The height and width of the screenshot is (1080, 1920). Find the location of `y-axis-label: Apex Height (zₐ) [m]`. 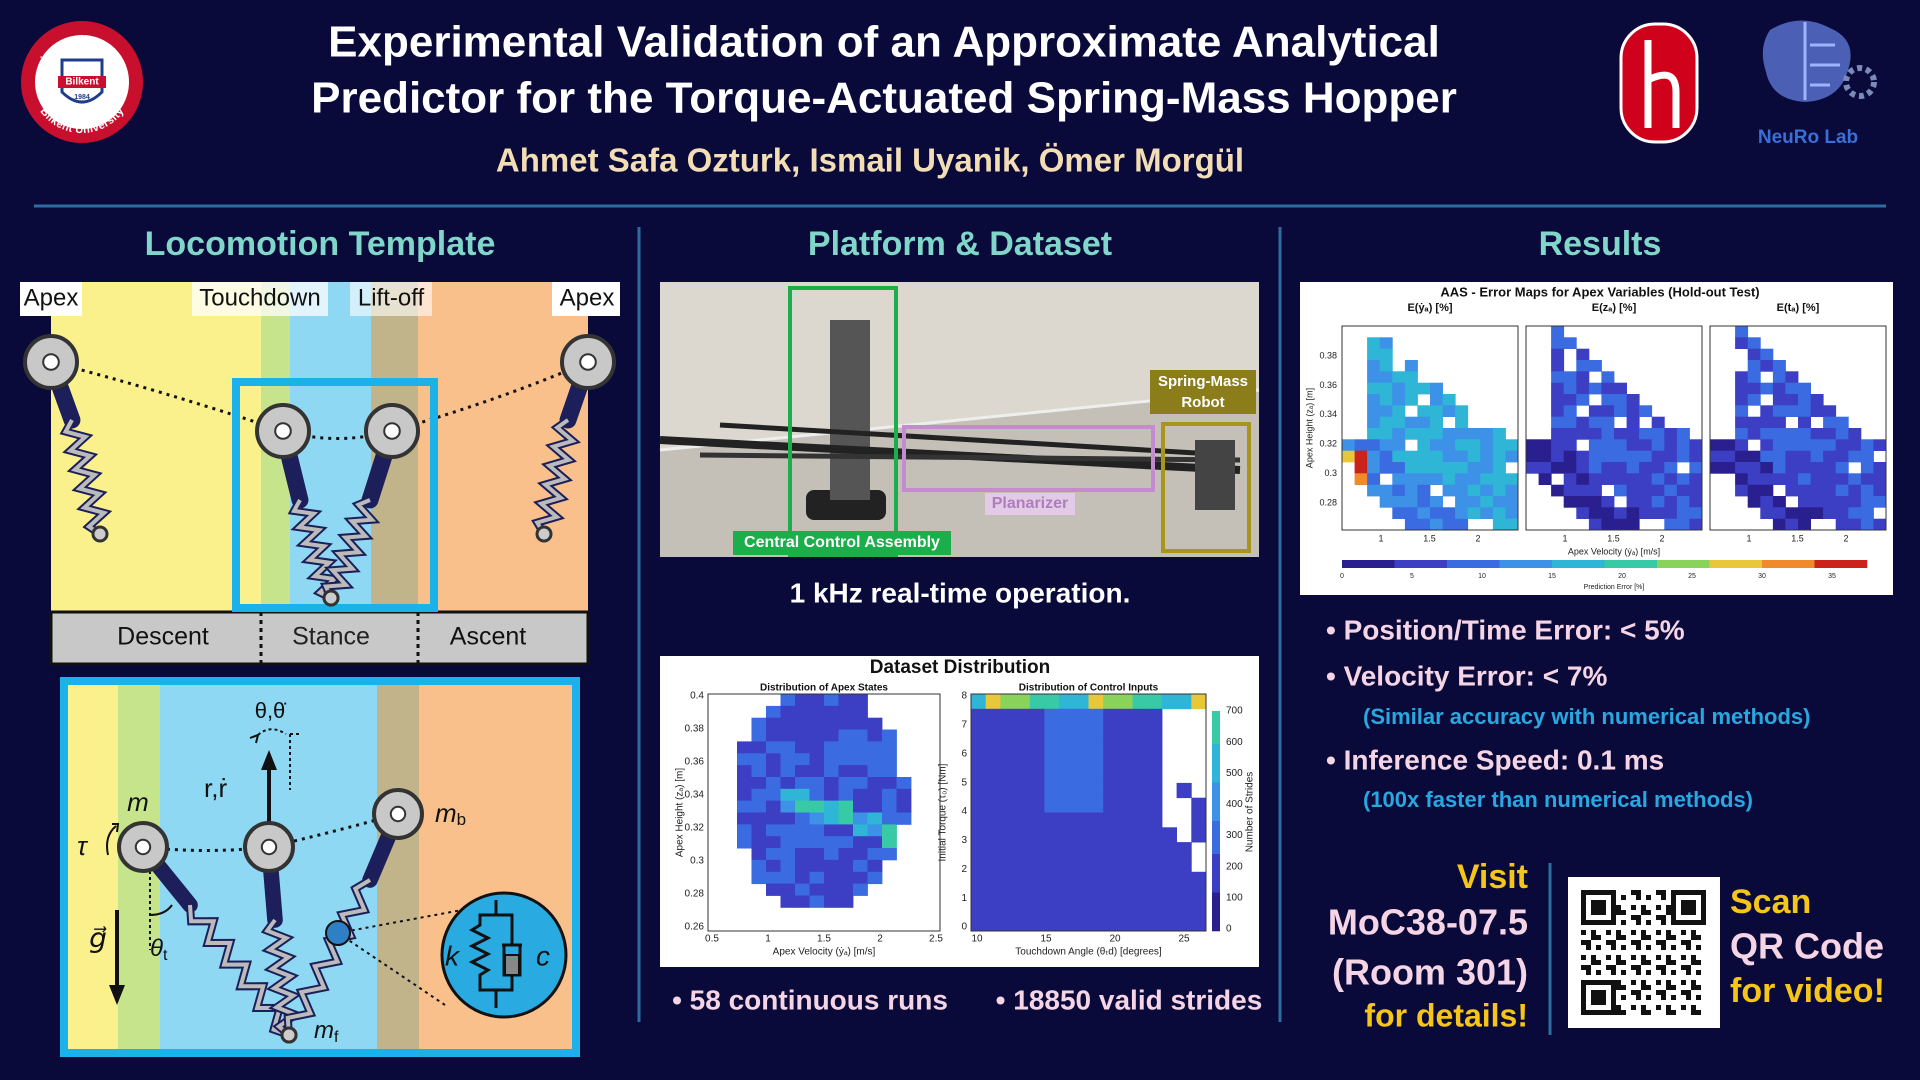

y-axis-label: Apex Height (zₐ) [m] is located at coordinates (680, 813).